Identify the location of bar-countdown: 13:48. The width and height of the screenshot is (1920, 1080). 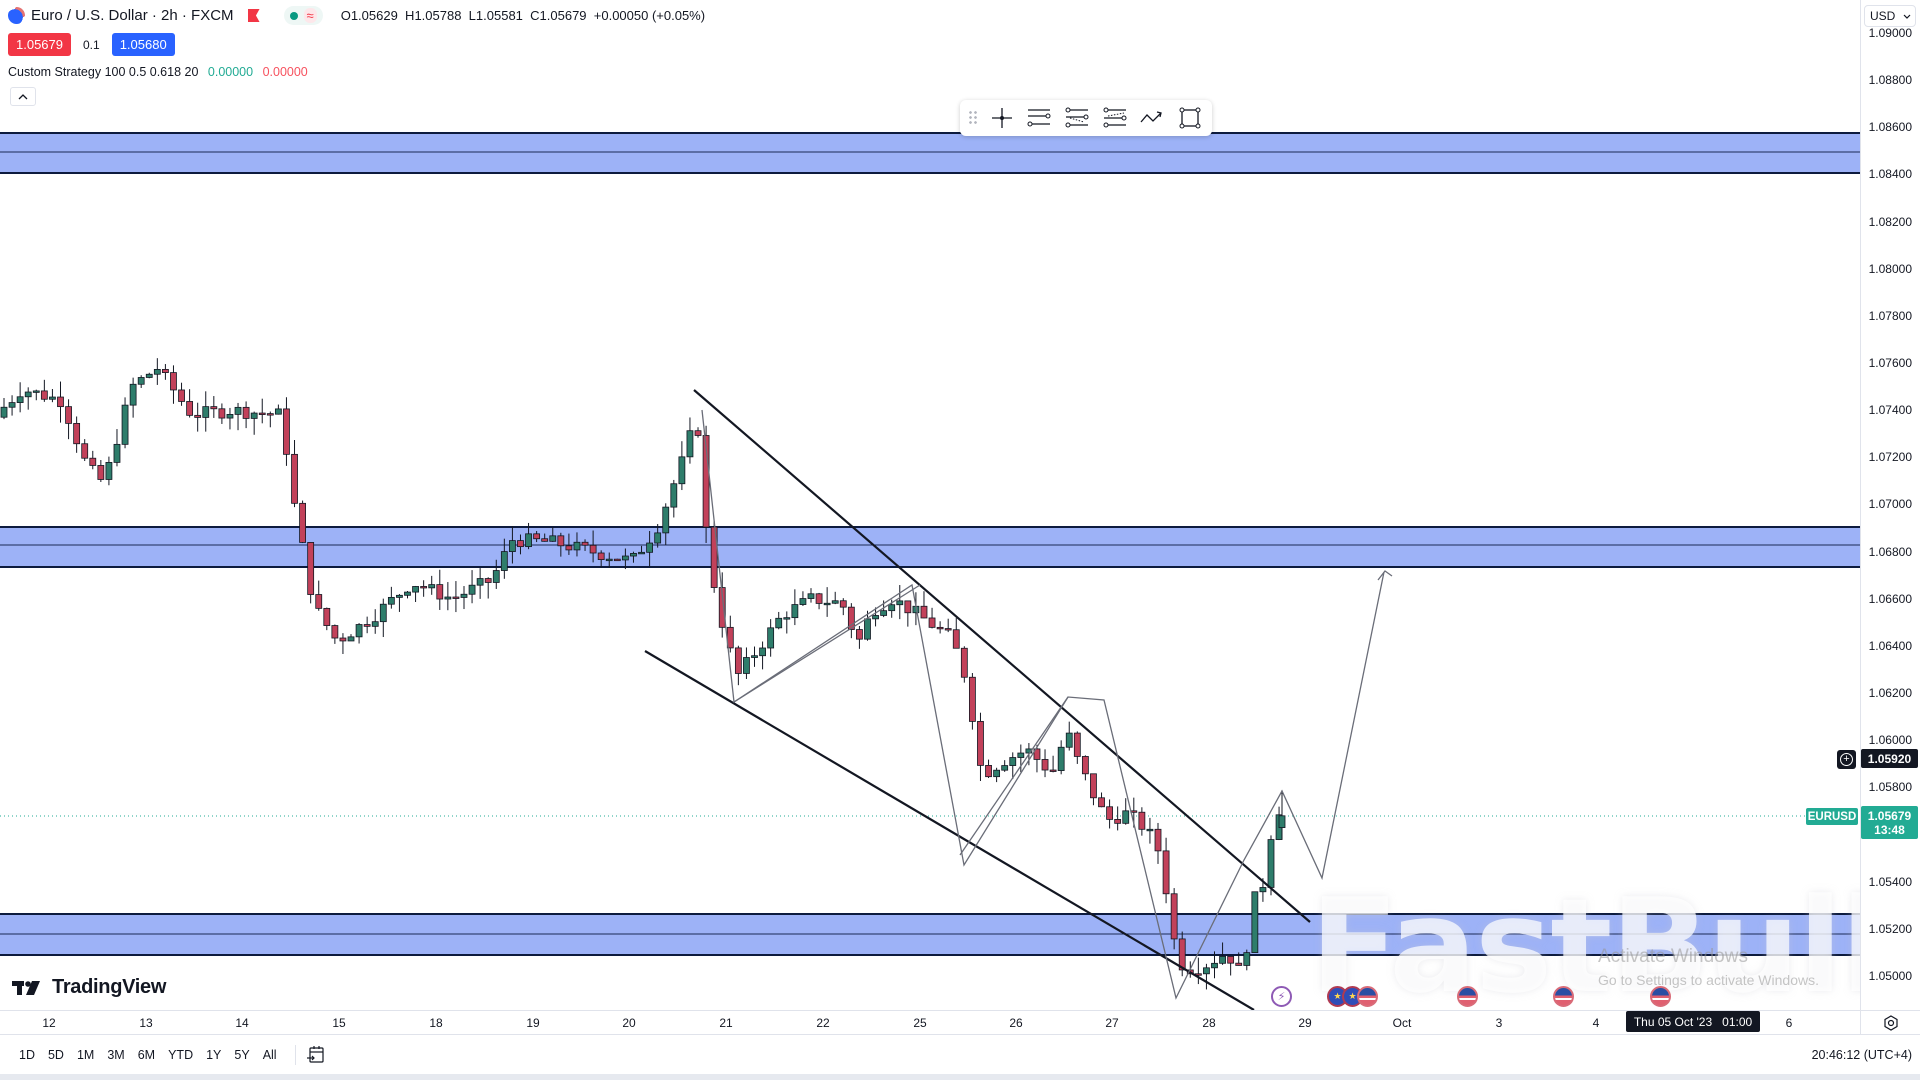
(1889, 829).